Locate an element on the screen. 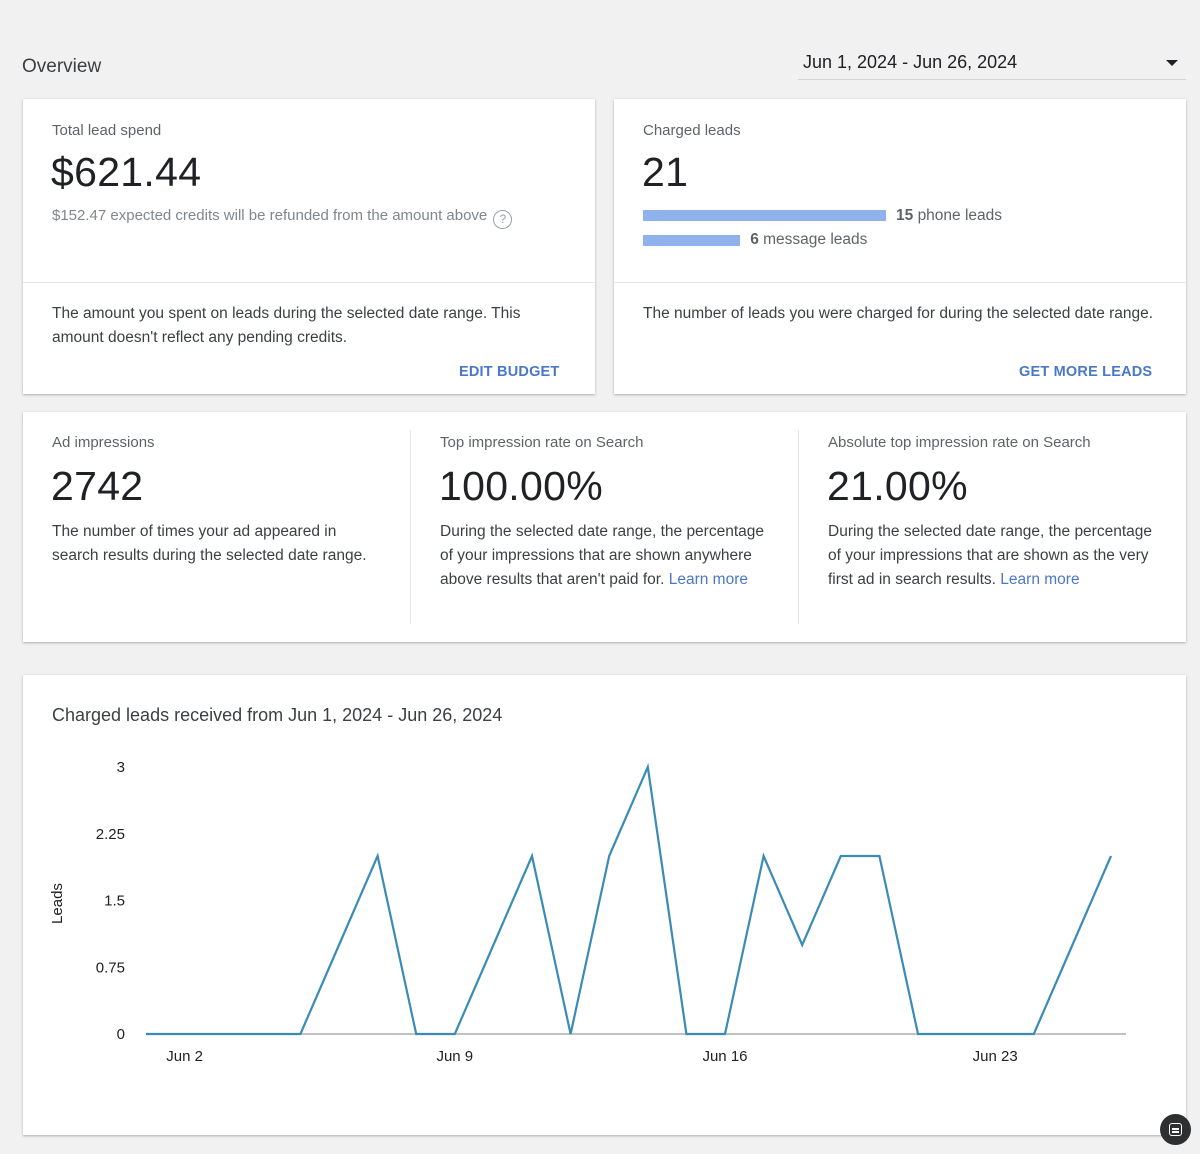 The width and height of the screenshot is (1200, 1154). y-tick-label: 3 is located at coordinates (121, 767).